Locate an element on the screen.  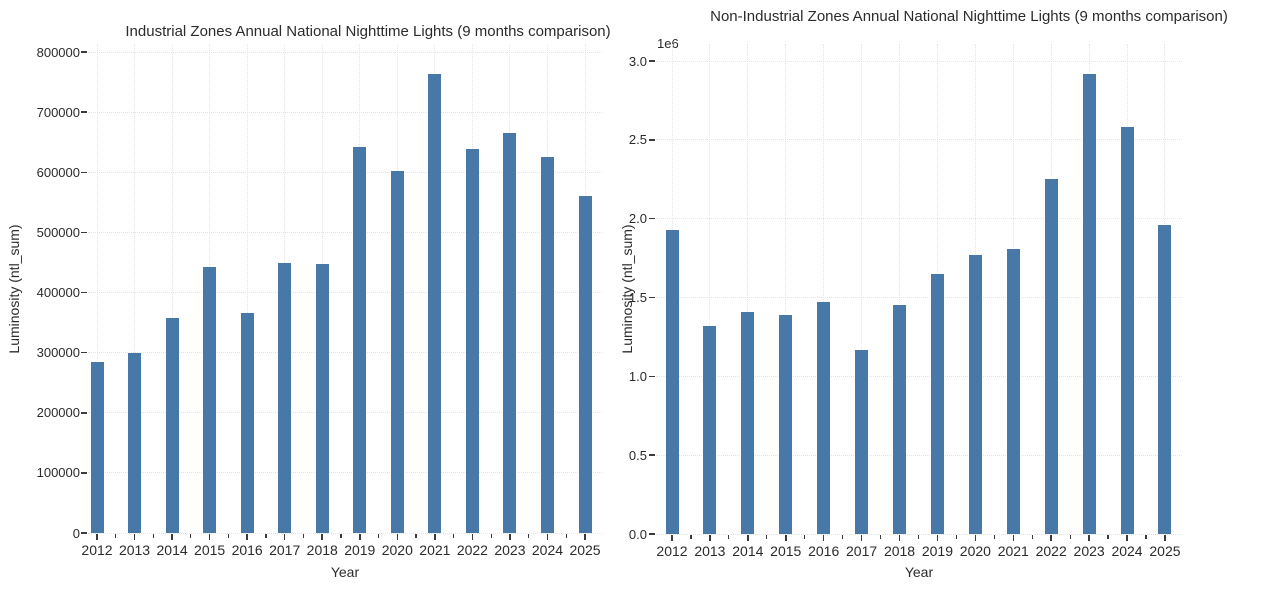
bar-2024 is located at coordinates (1127, 330).